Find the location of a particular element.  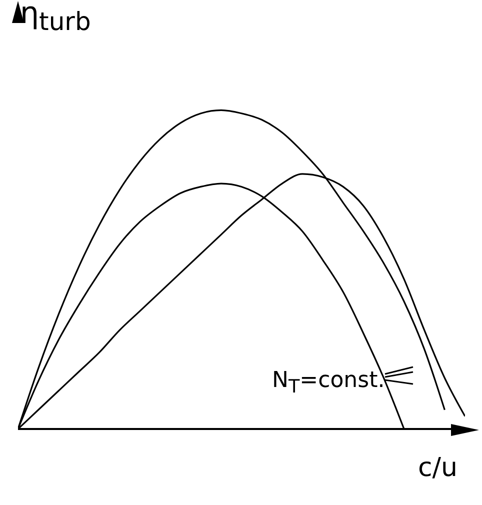

x-axis-title: c/u is located at coordinates (438, 468).